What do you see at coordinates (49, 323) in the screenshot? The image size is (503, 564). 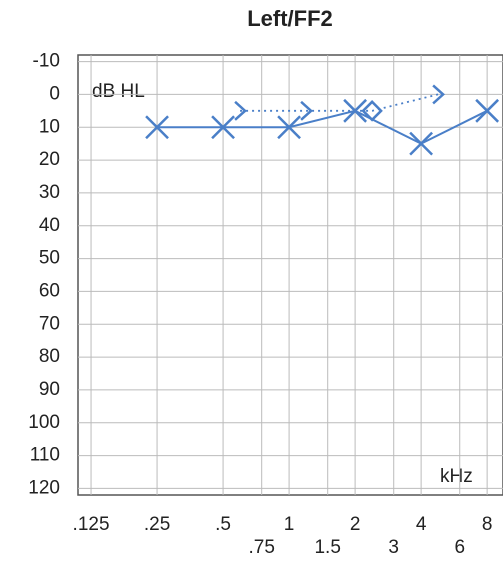 I see `y-tick-label: 70` at bounding box center [49, 323].